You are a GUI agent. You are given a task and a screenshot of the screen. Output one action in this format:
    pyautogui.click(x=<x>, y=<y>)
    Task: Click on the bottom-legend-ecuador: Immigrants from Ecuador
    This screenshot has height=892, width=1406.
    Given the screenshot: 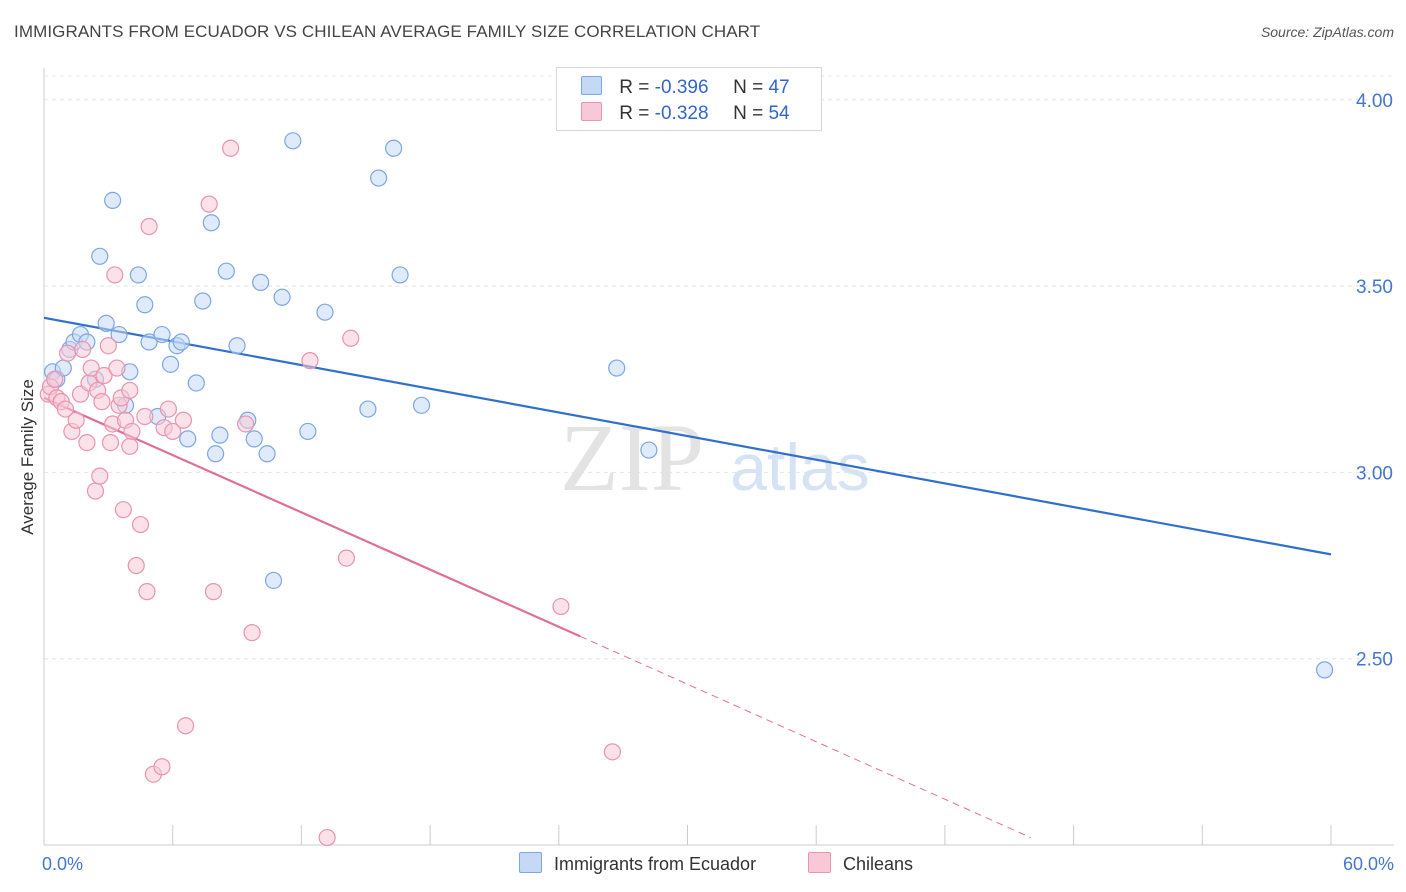 What is the action you would take?
    pyautogui.click(x=637, y=863)
    